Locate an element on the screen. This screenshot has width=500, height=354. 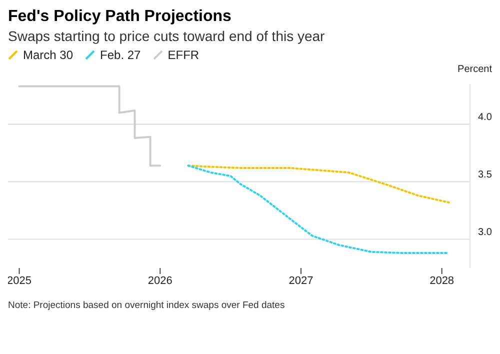
y-tick-label: 4.0 is located at coordinates (485, 117).